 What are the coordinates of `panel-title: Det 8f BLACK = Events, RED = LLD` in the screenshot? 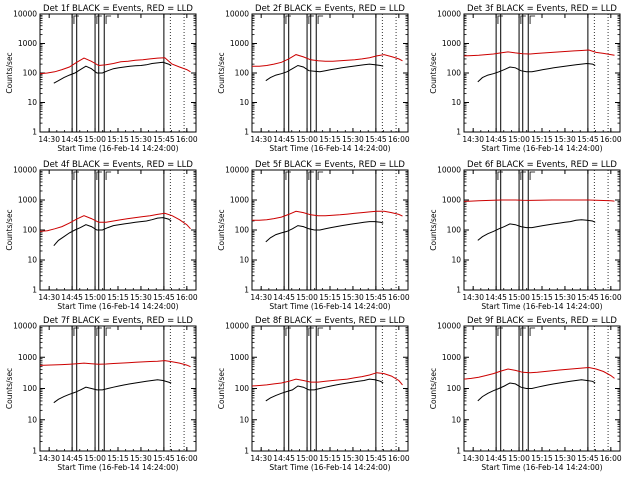 It's located at (330, 321).